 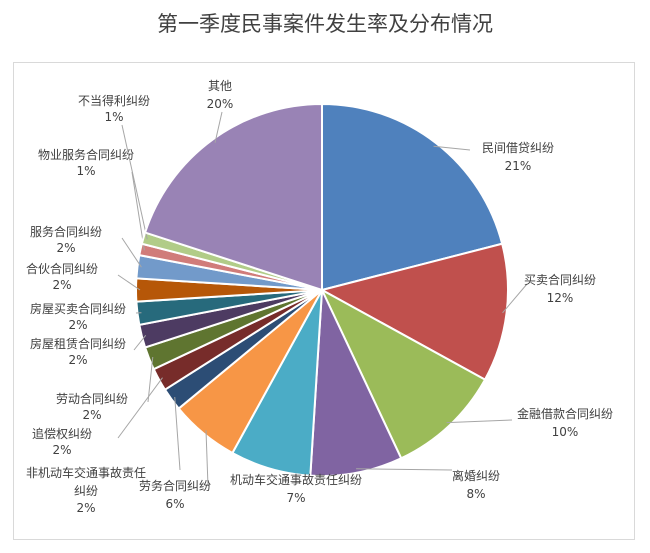 I want to click on slice-label-10: 房屋租赁合同纠纷, so click(x=78, y=343).